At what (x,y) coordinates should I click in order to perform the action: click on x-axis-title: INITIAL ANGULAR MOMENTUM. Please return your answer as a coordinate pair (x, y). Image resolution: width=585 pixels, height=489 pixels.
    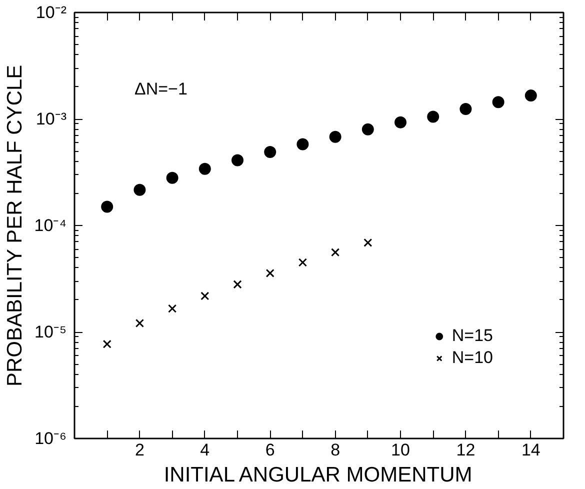
    Looking at the image, I should click on (318, 475).